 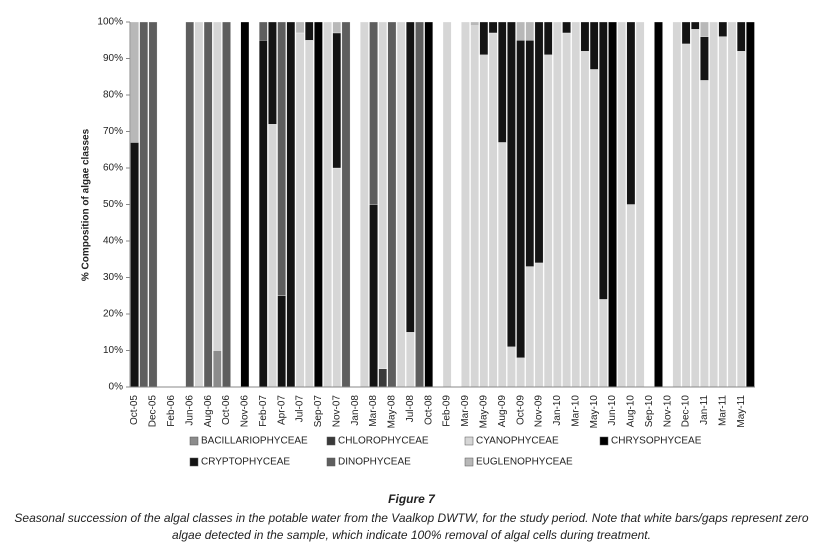 I want to click on x-tick-label: May-10, so click(x=594, y=412).